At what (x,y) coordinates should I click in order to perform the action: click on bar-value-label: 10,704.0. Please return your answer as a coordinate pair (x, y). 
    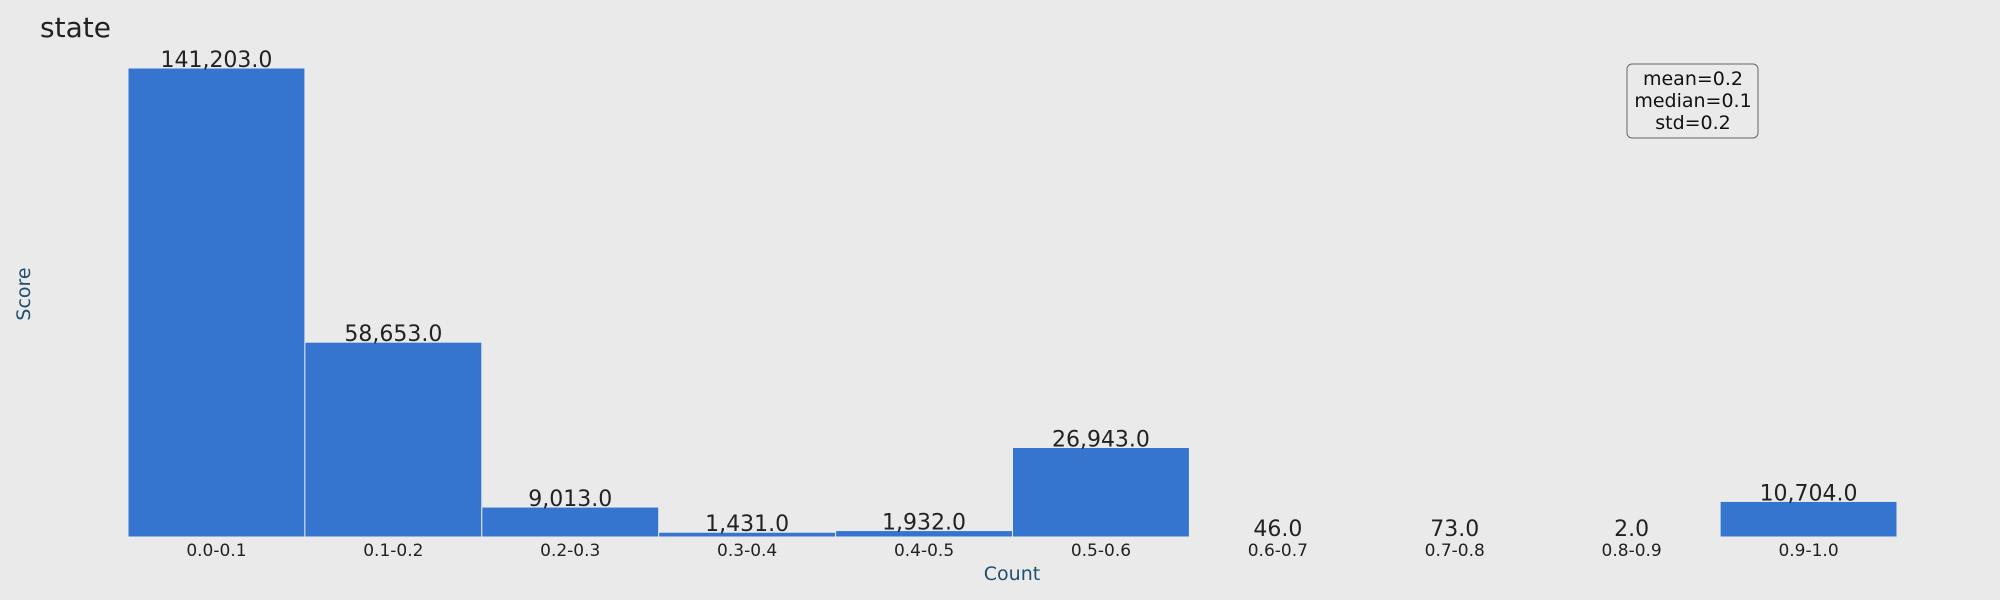
    Looking at the image, I should click on (1809, 493).